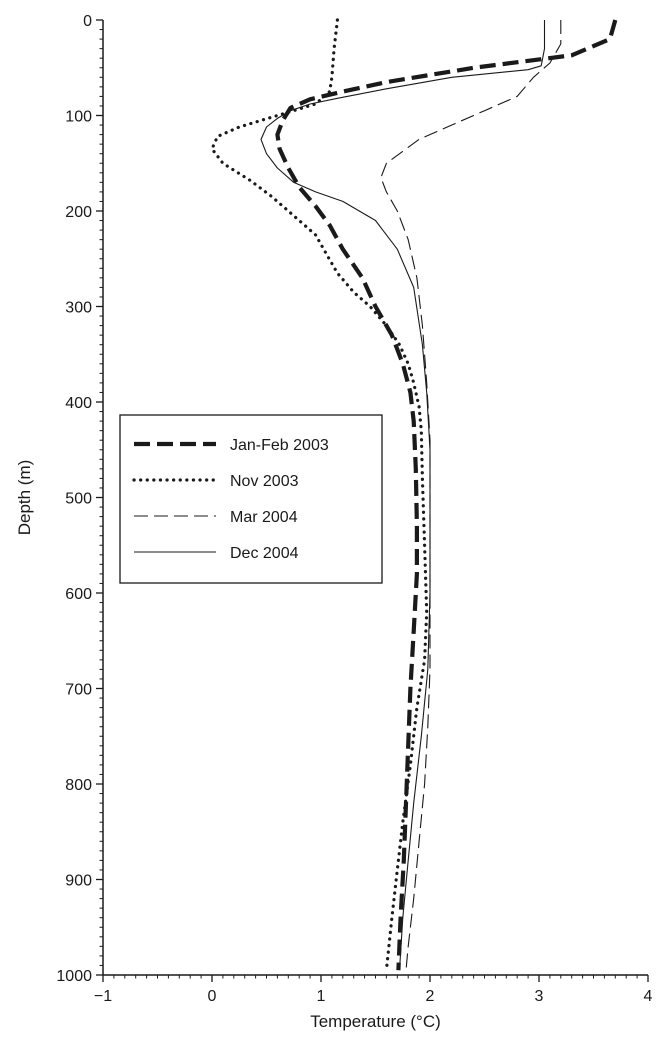  What do you see at coordinates (251, 499) in the screenshot?
I see `legend: Jan-Feb 2003 Nov 2003 Mar 2004 Dec 2004` at bounding box center [251, 499].